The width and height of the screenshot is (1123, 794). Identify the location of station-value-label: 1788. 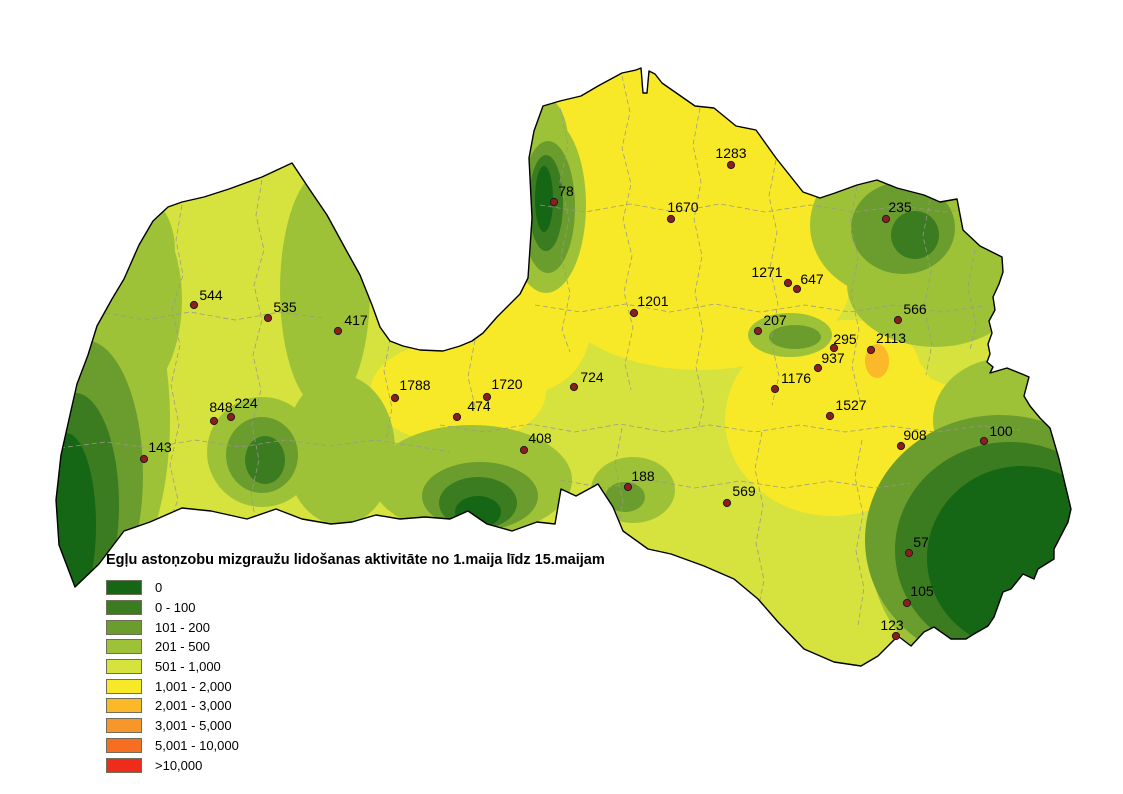
(414, 385).